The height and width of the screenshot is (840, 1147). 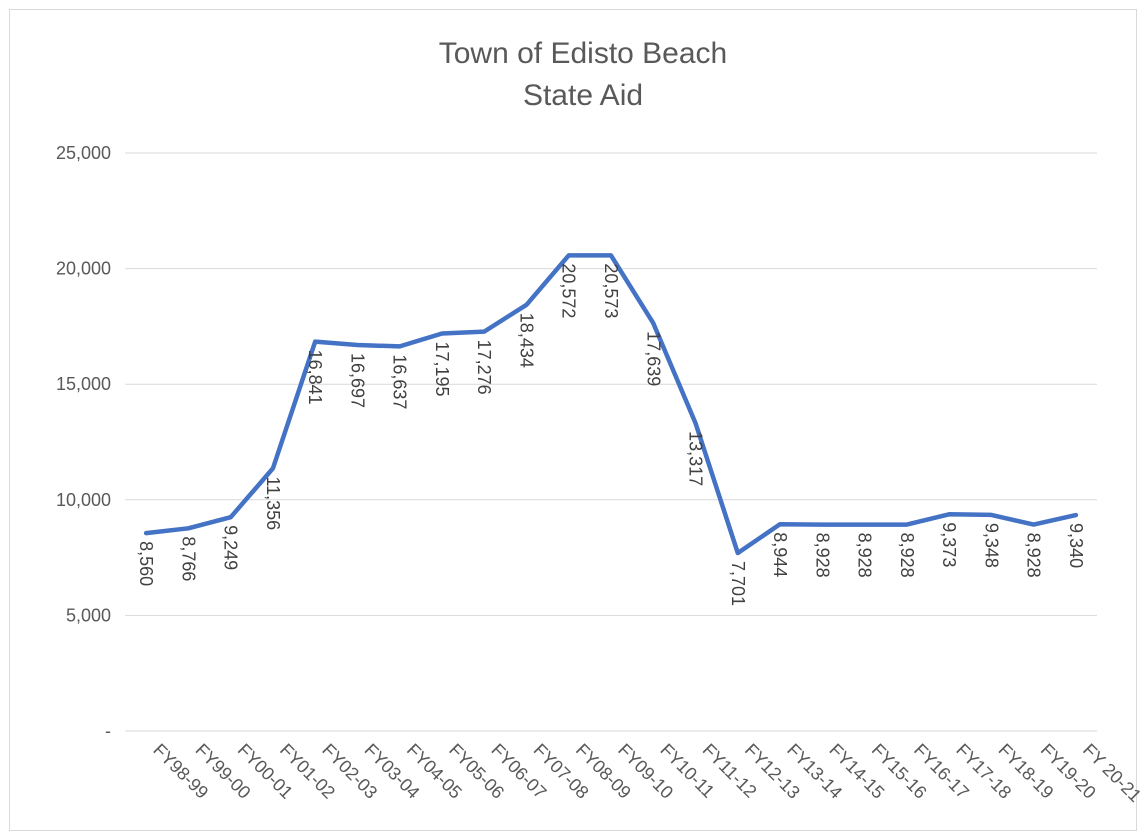 What do you see at coordinates (526, 340) in the screenshot?
I see `data-label: 18,434` at bounding box center [526, 340].